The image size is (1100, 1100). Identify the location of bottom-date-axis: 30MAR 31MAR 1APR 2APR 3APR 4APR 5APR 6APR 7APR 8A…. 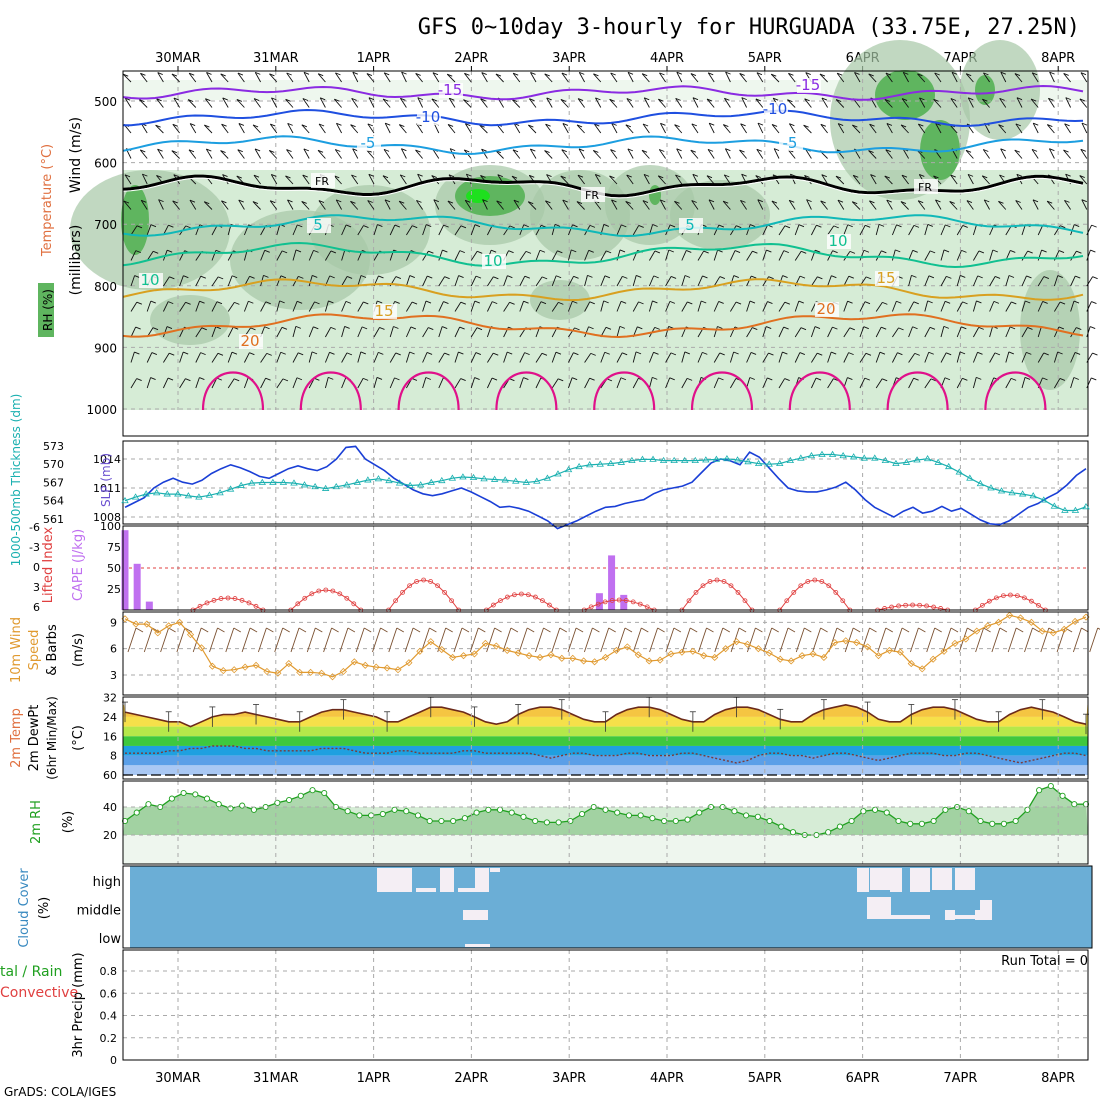
(615, 1078).